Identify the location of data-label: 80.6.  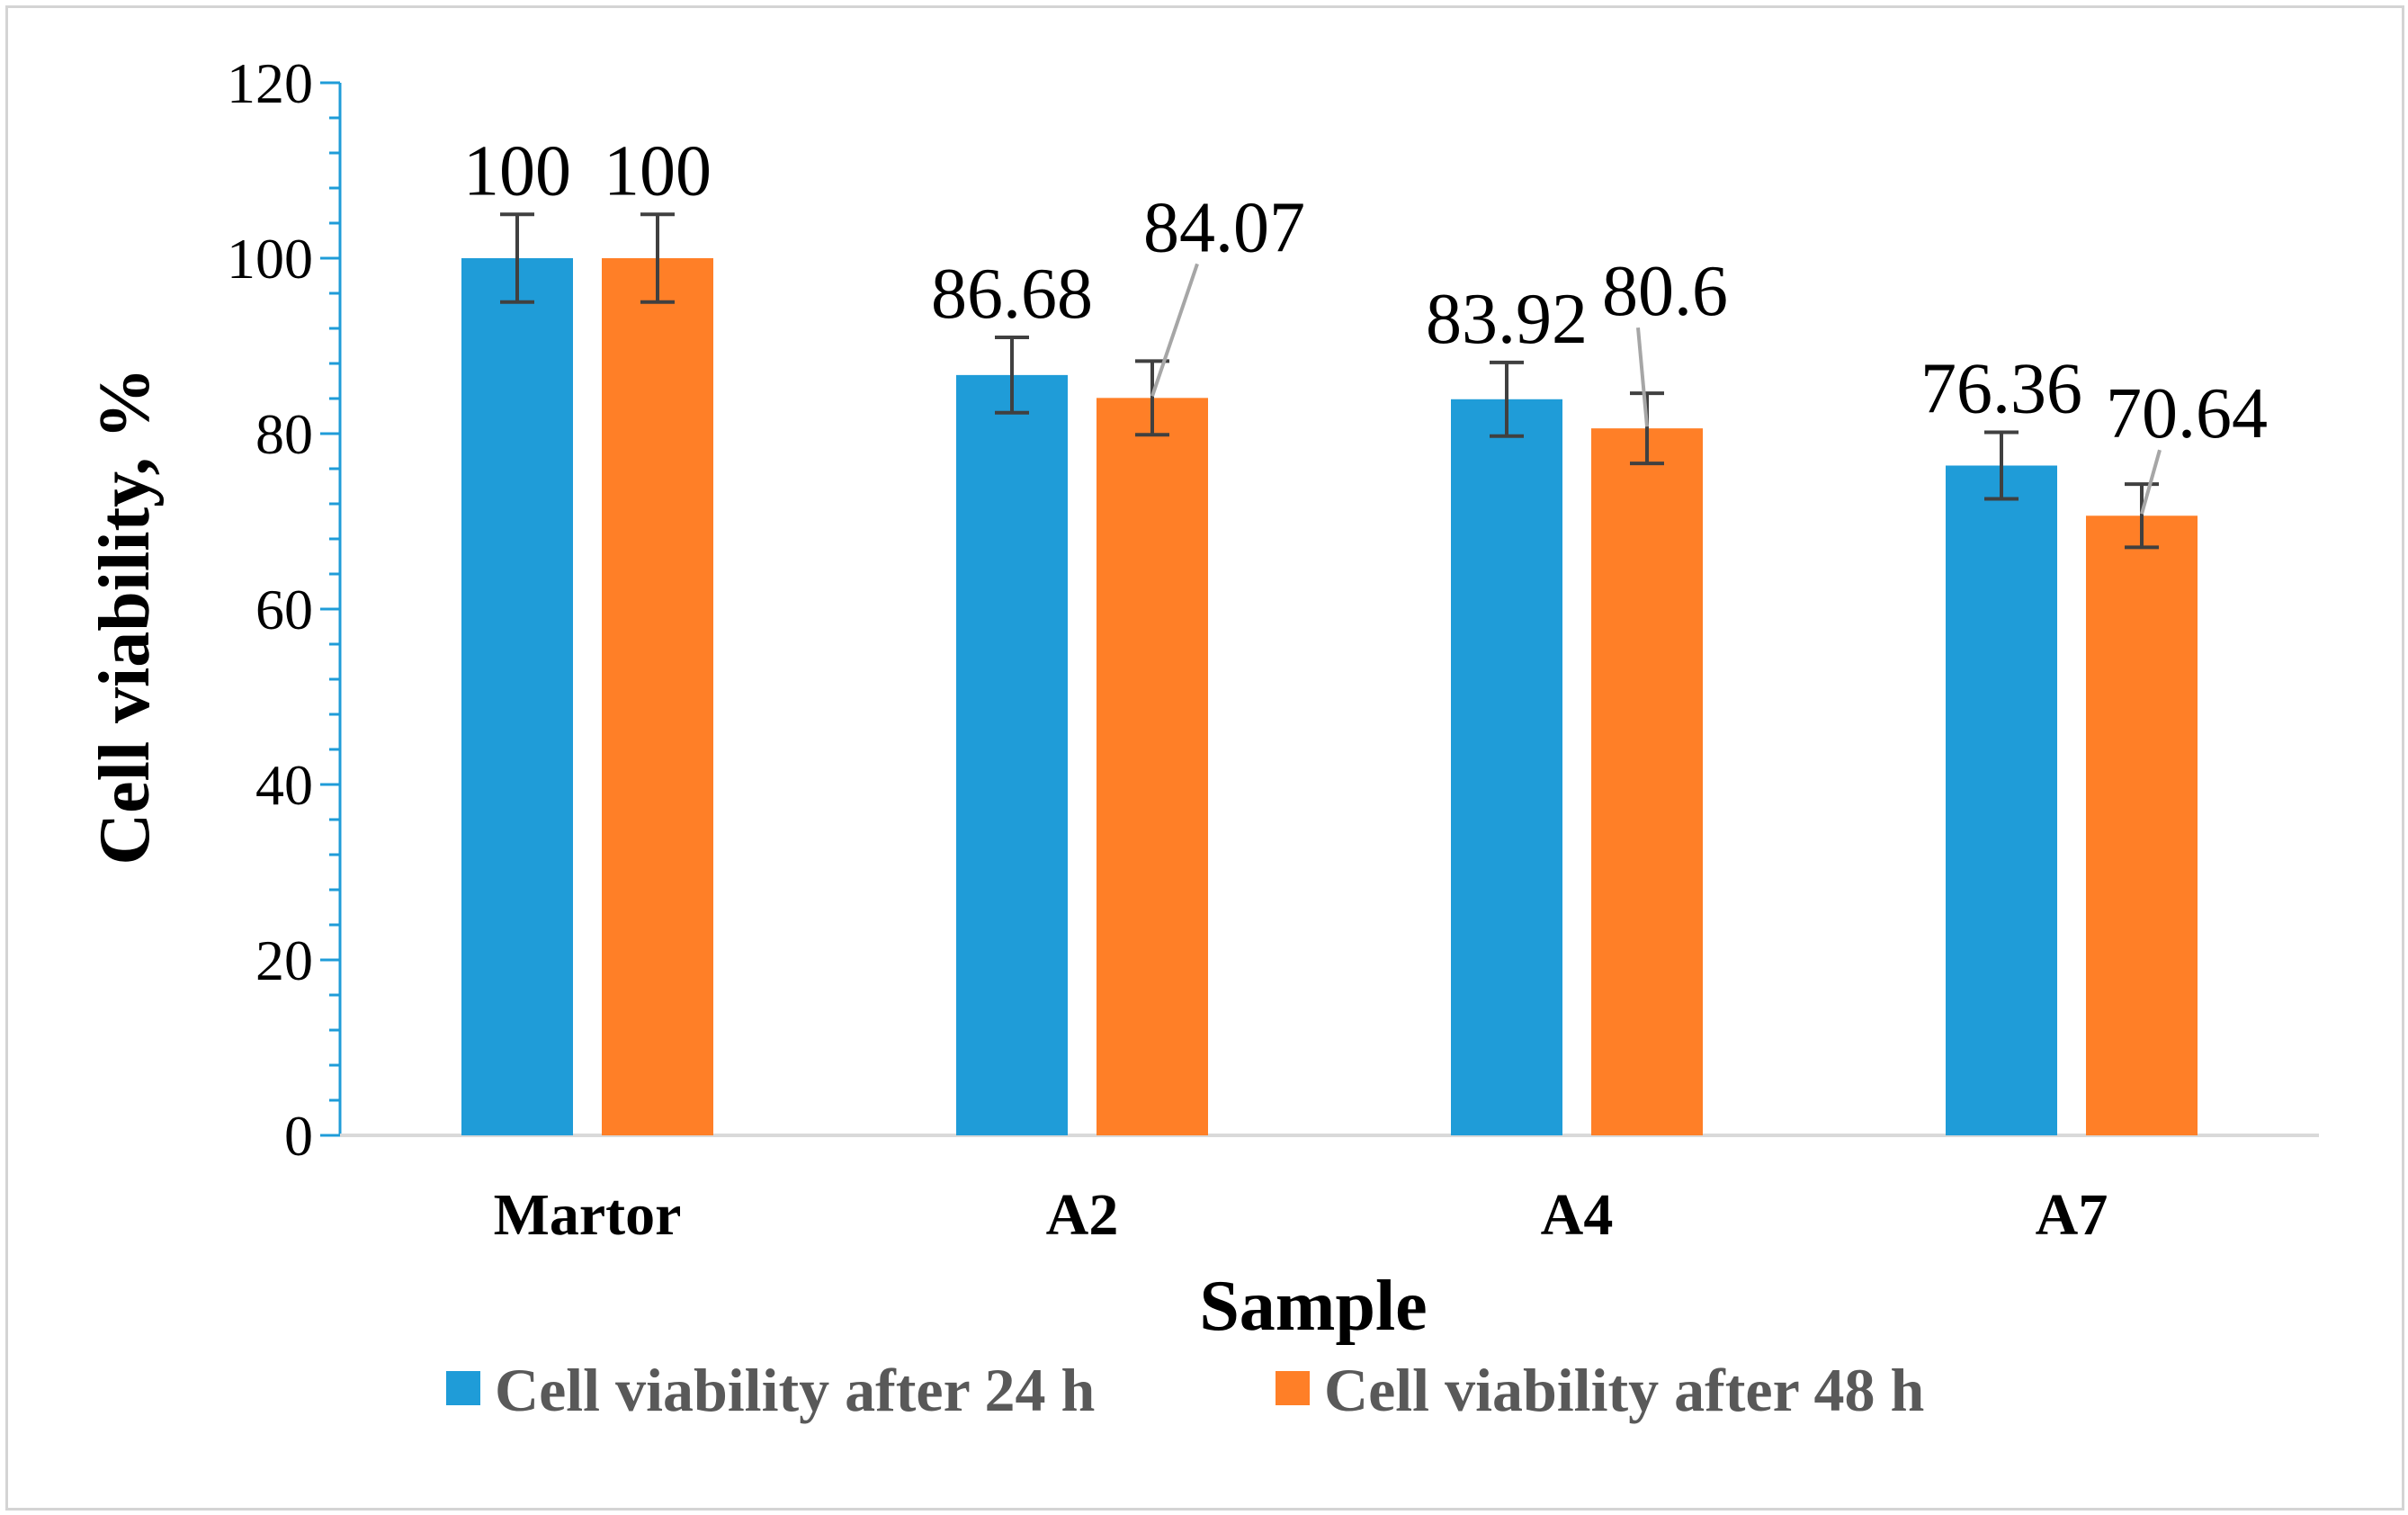
(1665, 291).